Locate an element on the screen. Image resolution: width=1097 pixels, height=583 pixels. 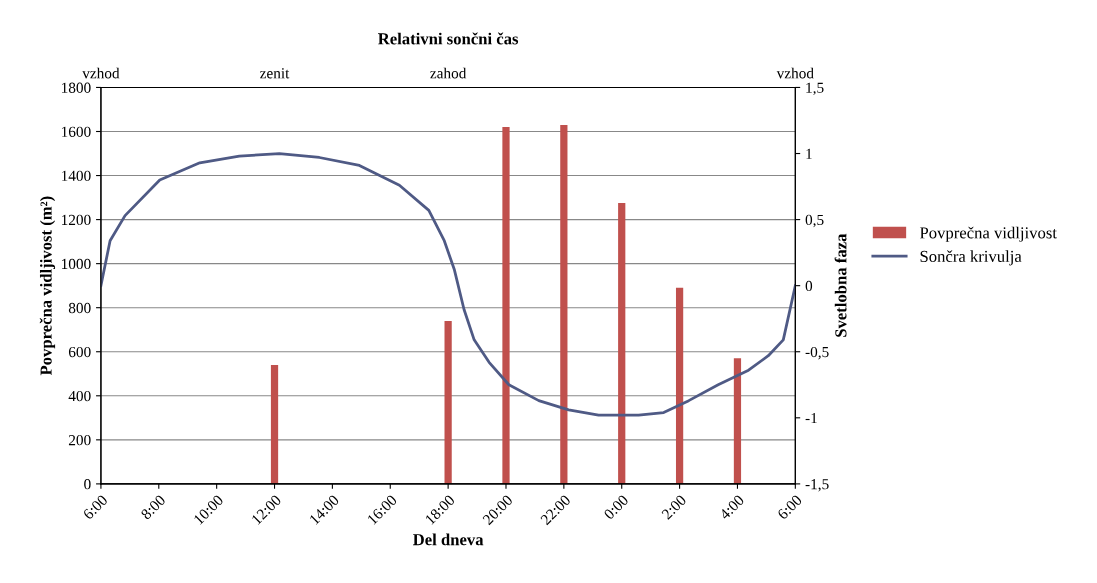
x-tick-label: 0:00 is located at coordinates (616, 507).